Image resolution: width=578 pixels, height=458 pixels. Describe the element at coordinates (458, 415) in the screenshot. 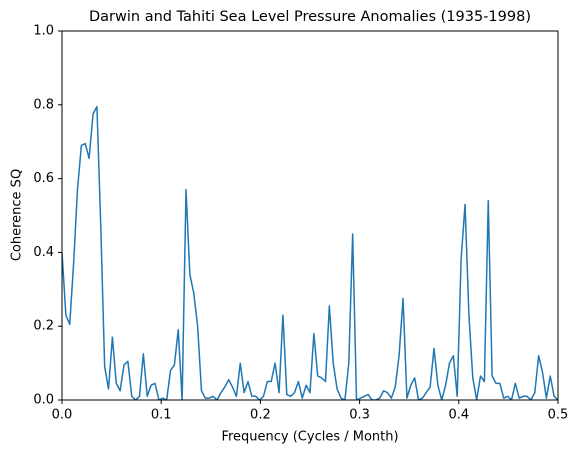

I see `x-tick-label: 0.4` at that location.